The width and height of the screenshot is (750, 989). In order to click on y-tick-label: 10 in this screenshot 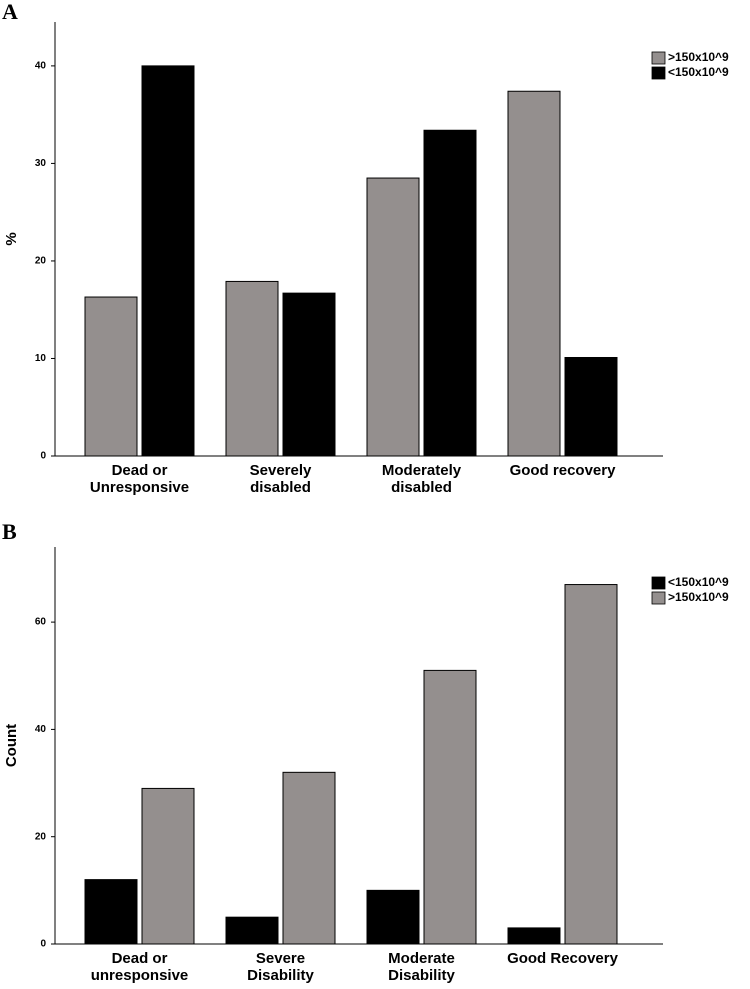, I will do `click(41, 358)`.